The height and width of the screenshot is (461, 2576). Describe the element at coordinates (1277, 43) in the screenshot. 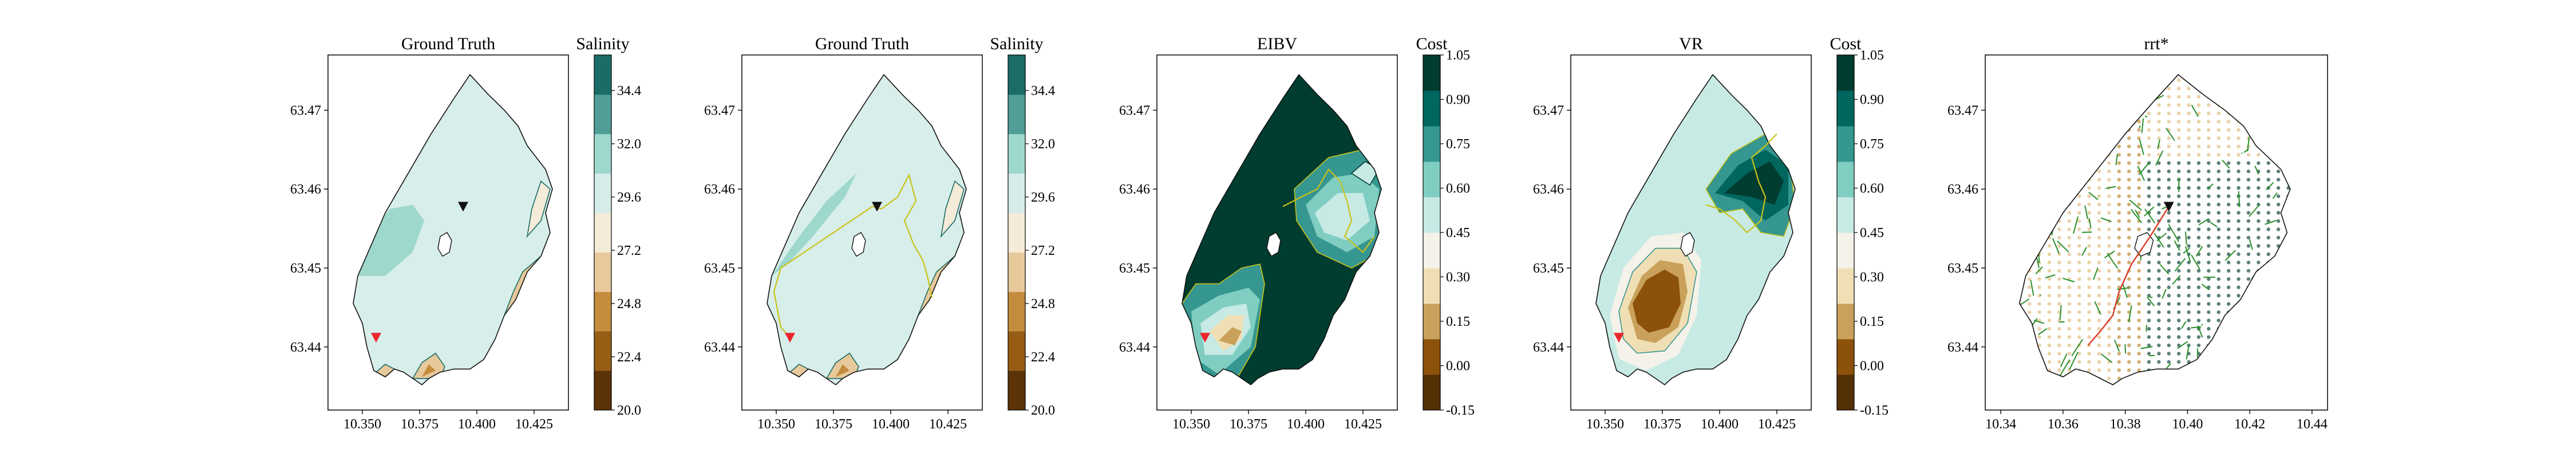

I see `panel-title: EIBV` at that location.